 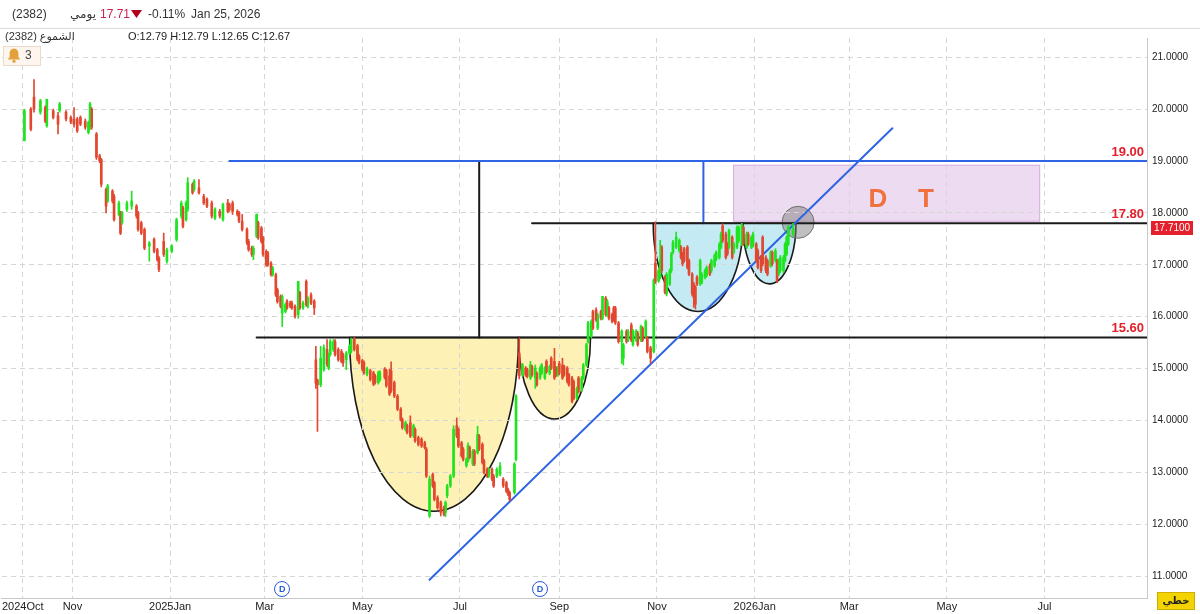 What do you see at coordinates (28, 55) in the screenshot?
I see `annotation: 3` at bounding box center [28, 55].